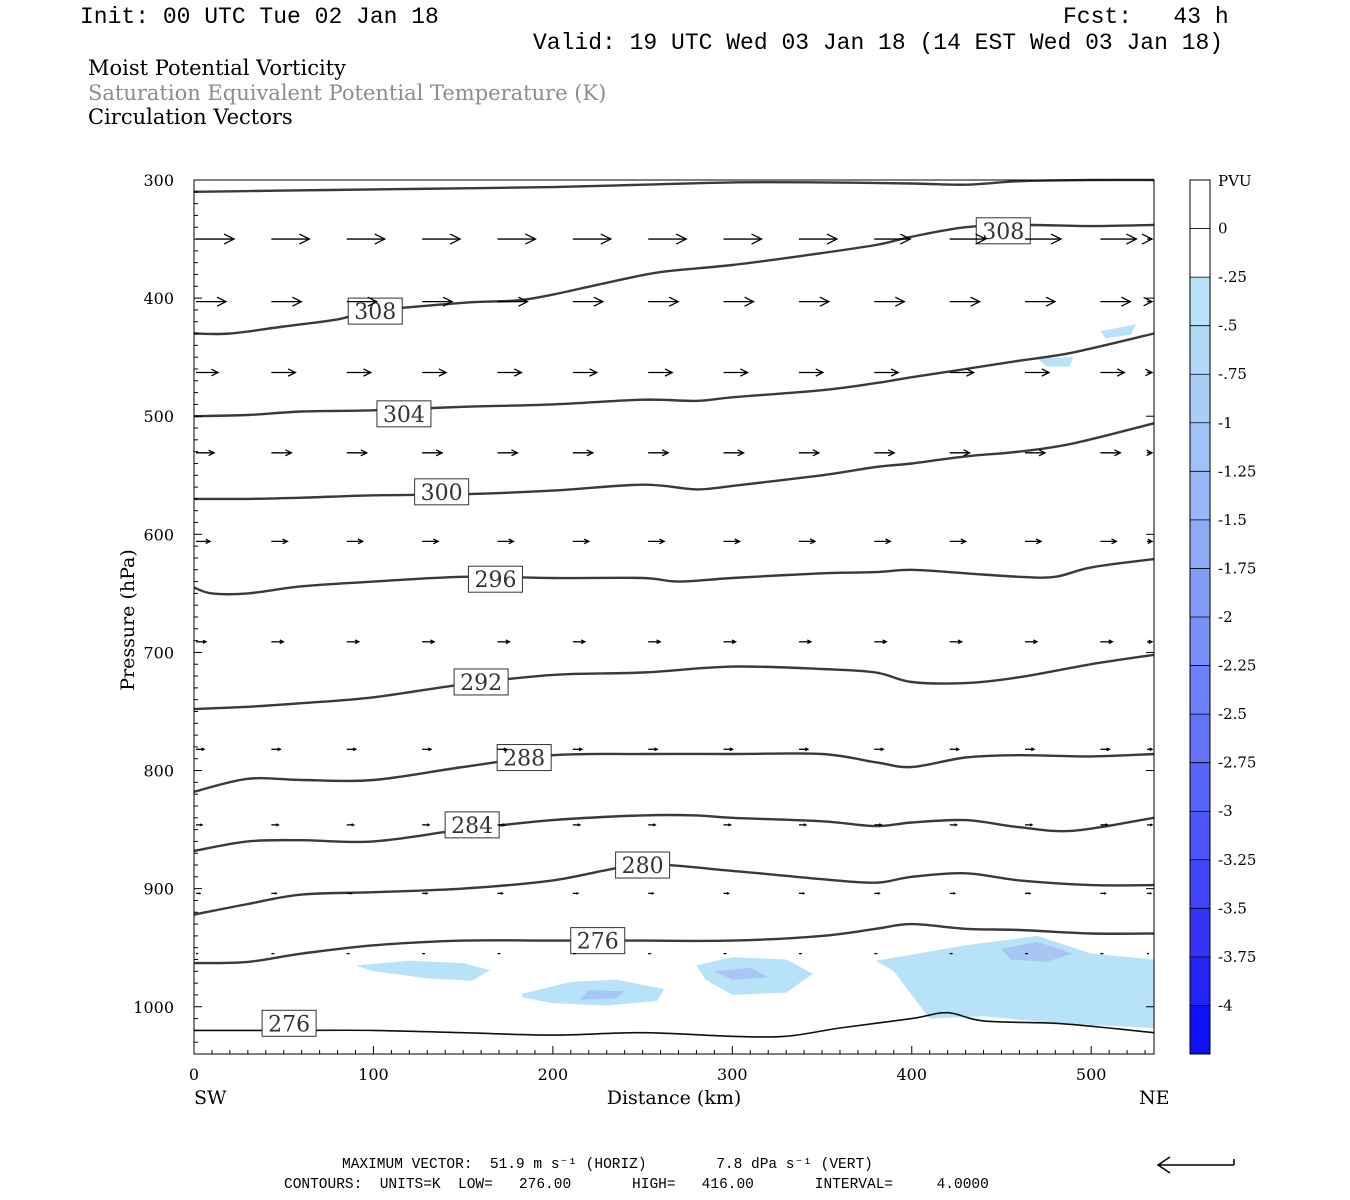 Image resolution: width=1350 pixels, height=1200 pixels. I want to click on colorbar-label-10: -2.5, so click(1232, 714).